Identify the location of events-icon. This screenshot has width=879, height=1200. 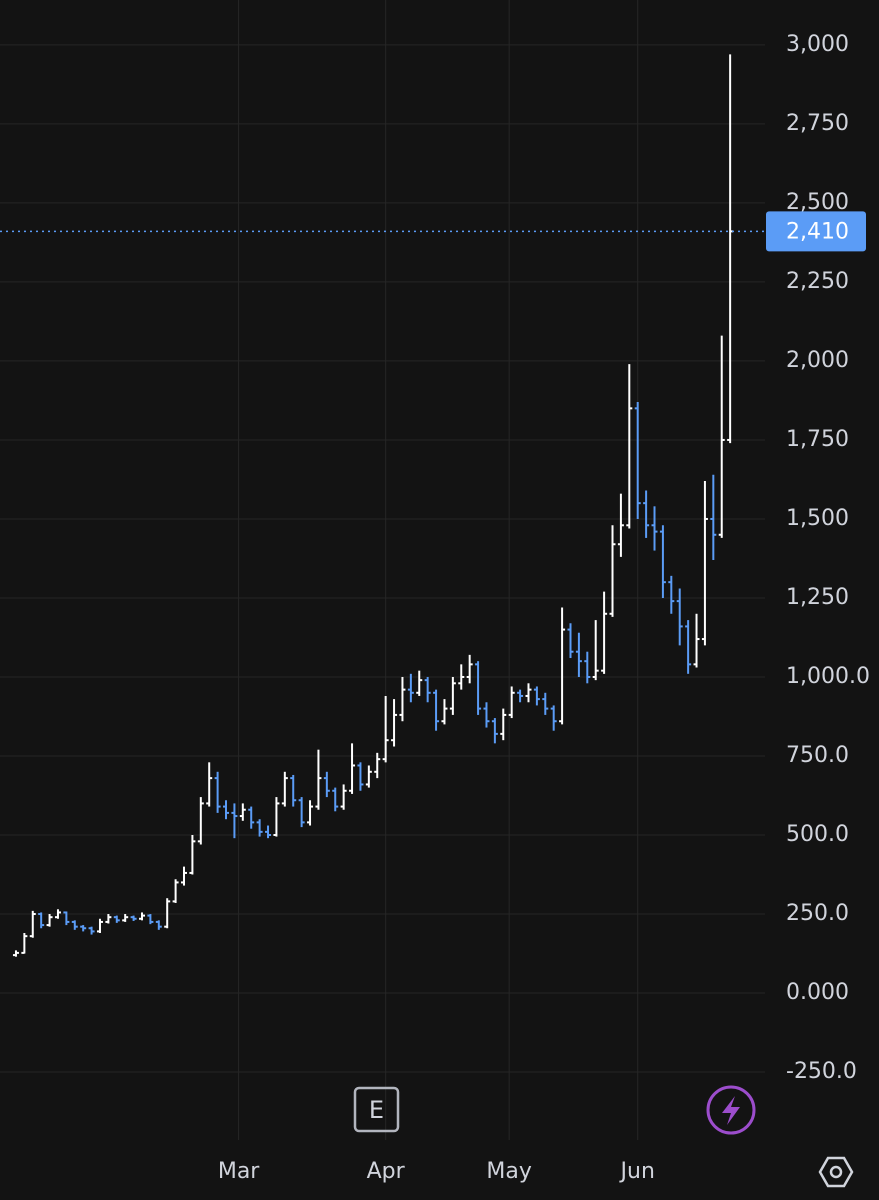
(731, 1110).